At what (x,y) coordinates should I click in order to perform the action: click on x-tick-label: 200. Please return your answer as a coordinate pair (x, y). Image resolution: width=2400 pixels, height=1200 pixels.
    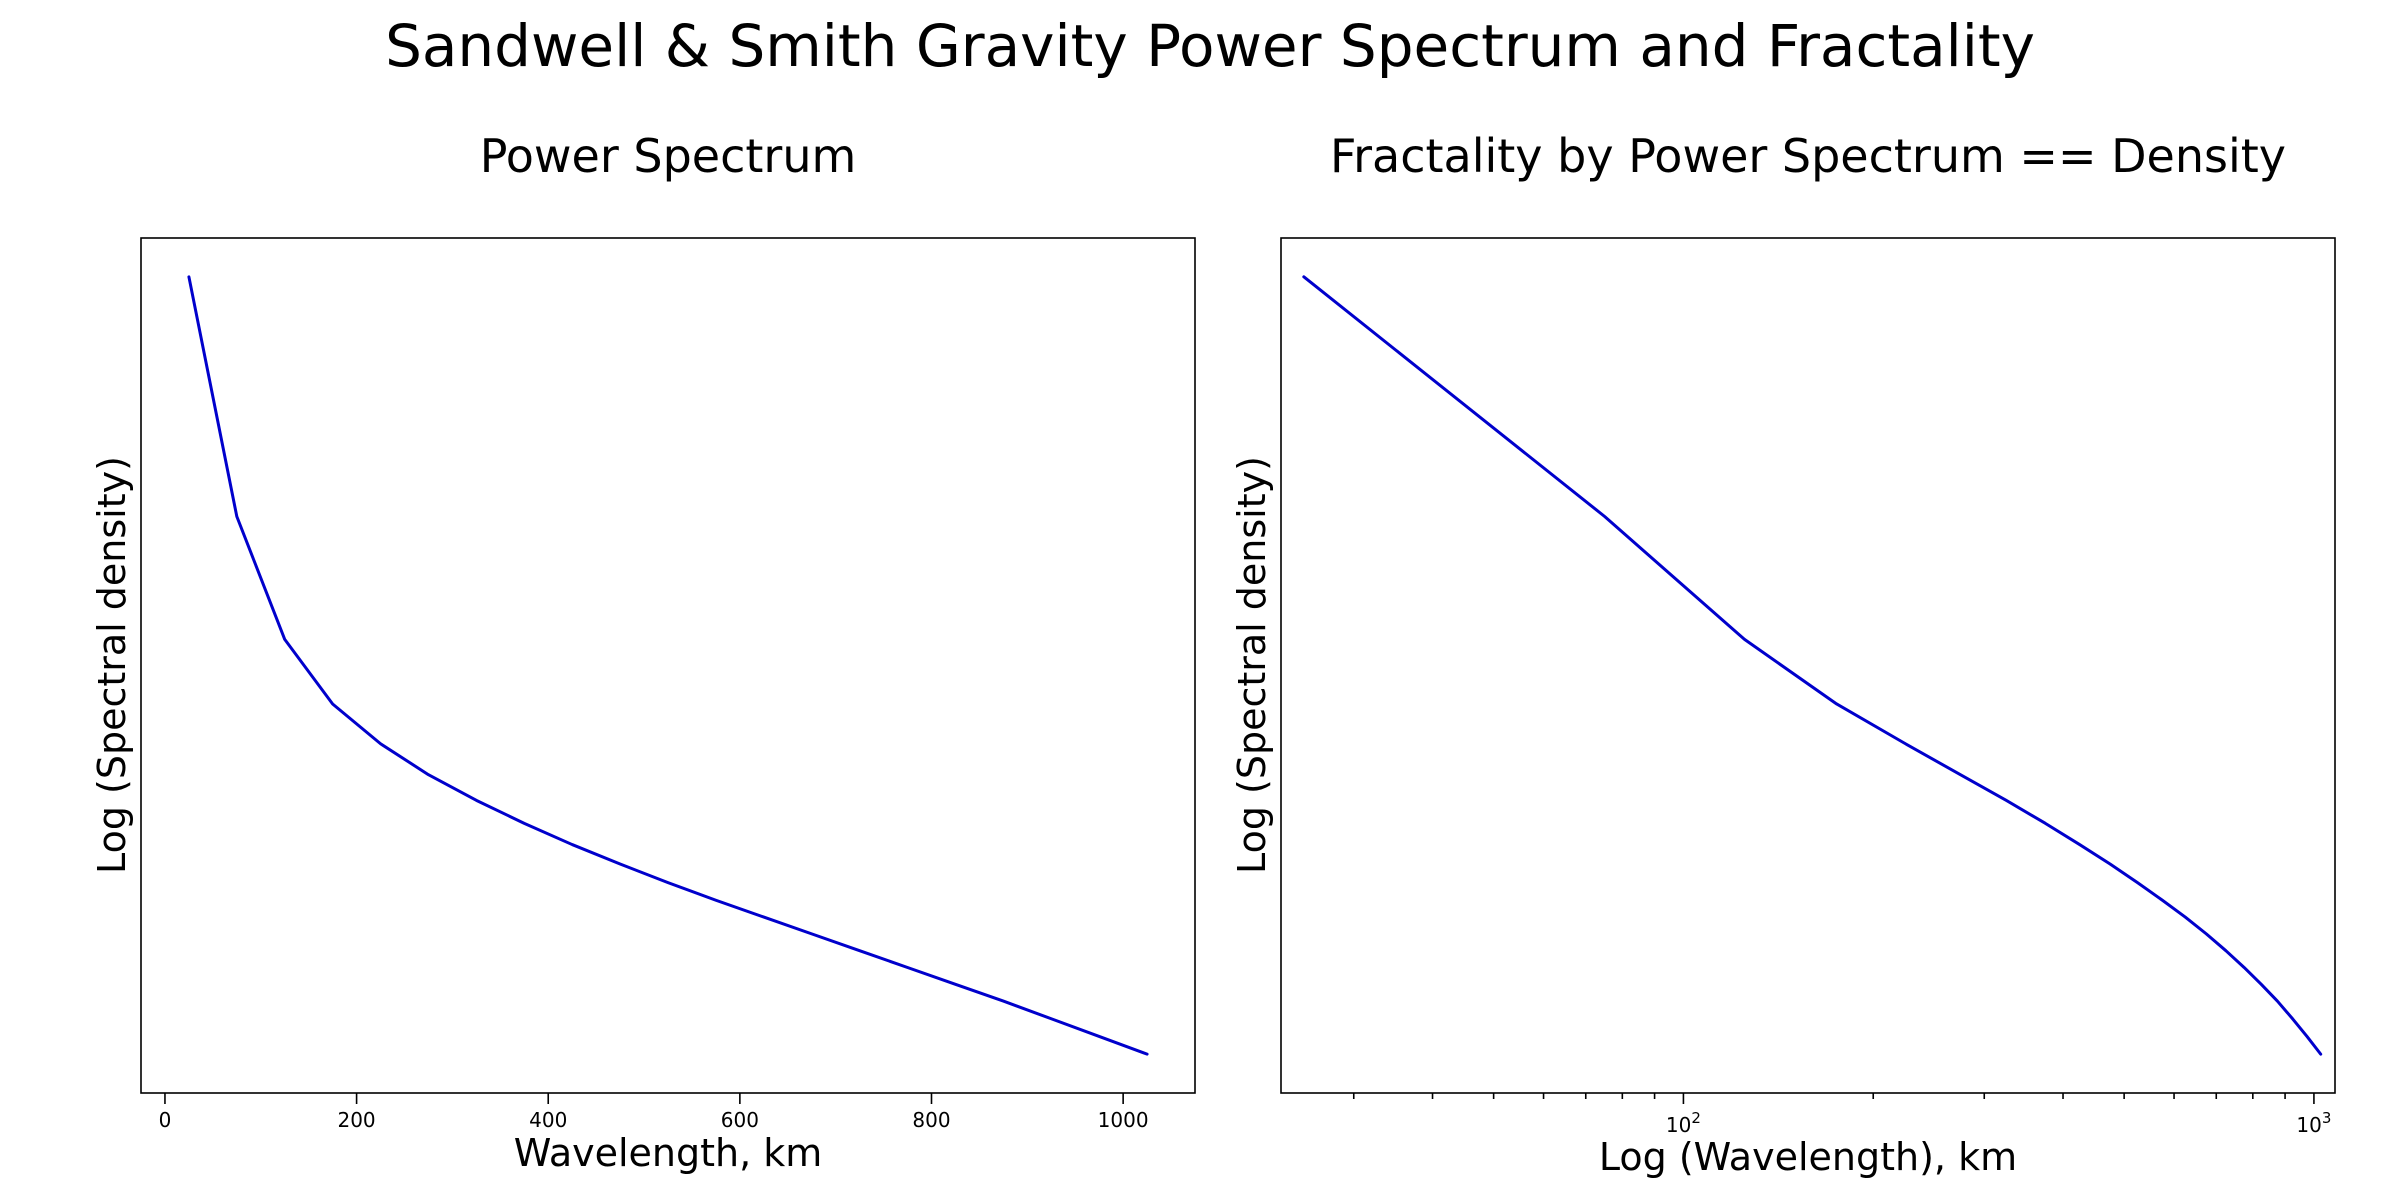
    Looking at the image, I should click on (356, 1120).